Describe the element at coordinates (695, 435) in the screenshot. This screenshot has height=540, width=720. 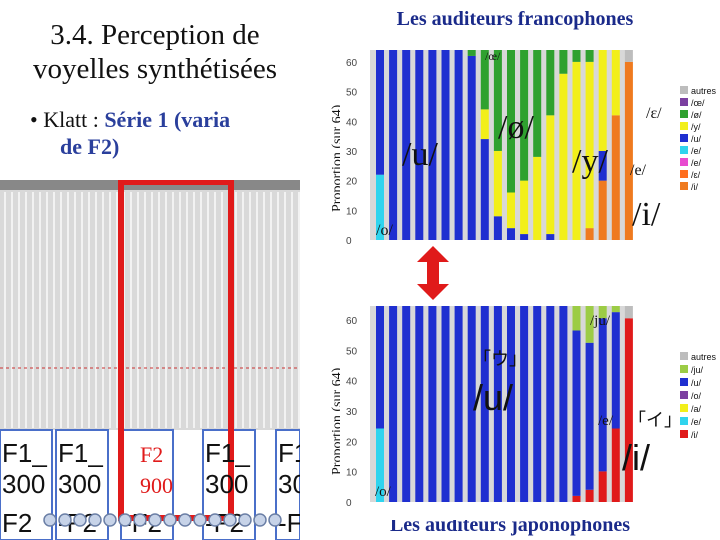
I see `bottom-legend-label: /i/` at that location.